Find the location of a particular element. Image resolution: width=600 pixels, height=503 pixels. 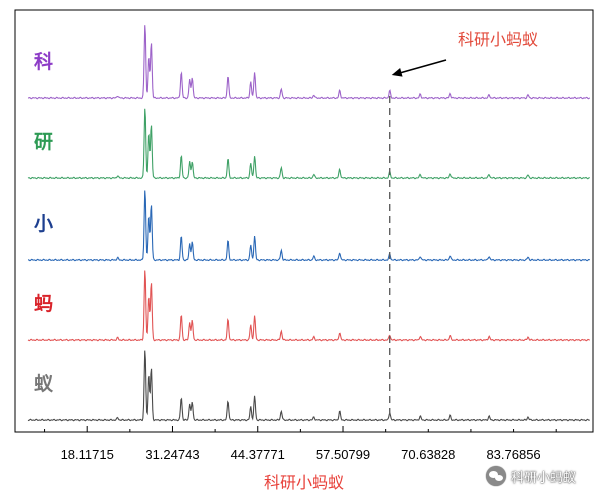

series-label-4: 蚂 is located at coordinates (43, 304).